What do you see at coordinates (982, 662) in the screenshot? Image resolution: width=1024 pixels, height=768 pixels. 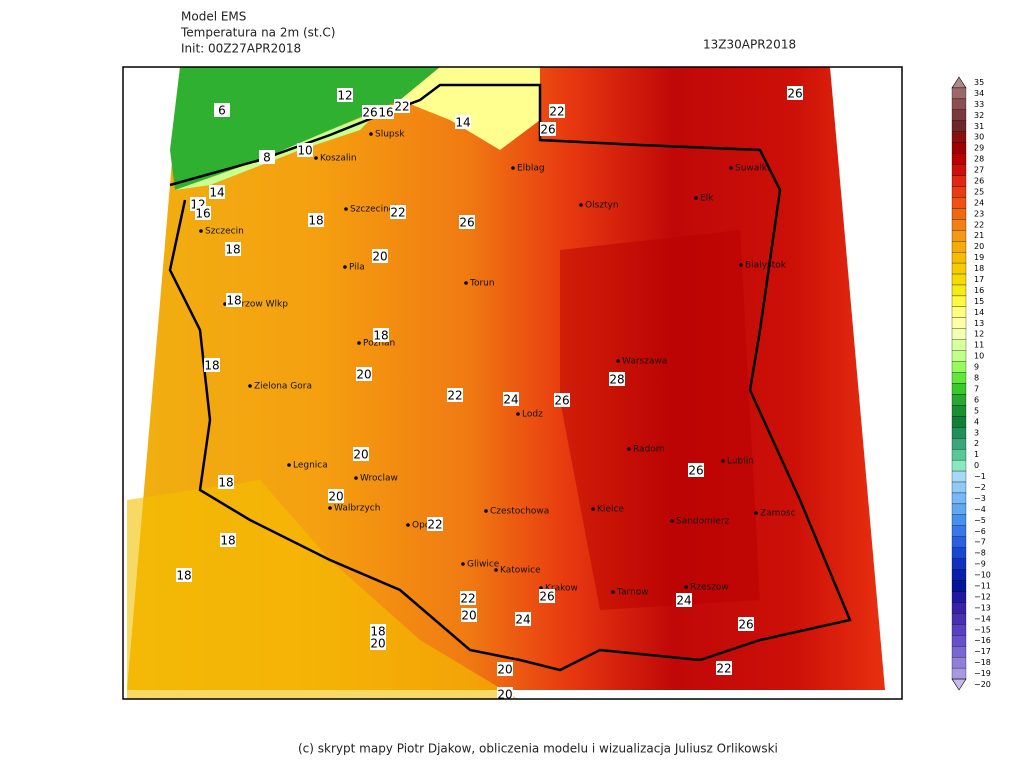 I see `colorbar-label: −18` at bounding box center [982, 662].